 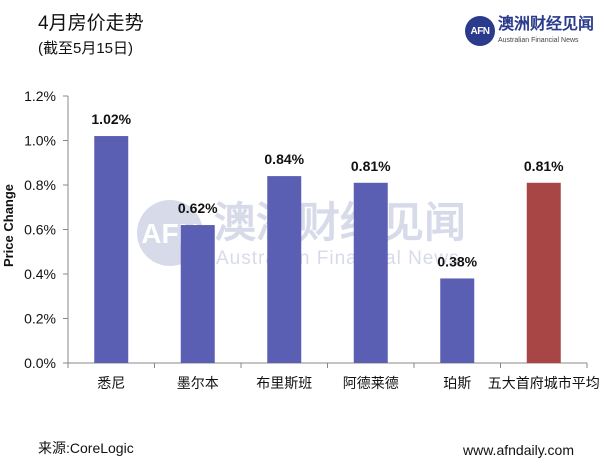 I want to click on y-tick-label: 0.4%, so click(x=40, y=274).